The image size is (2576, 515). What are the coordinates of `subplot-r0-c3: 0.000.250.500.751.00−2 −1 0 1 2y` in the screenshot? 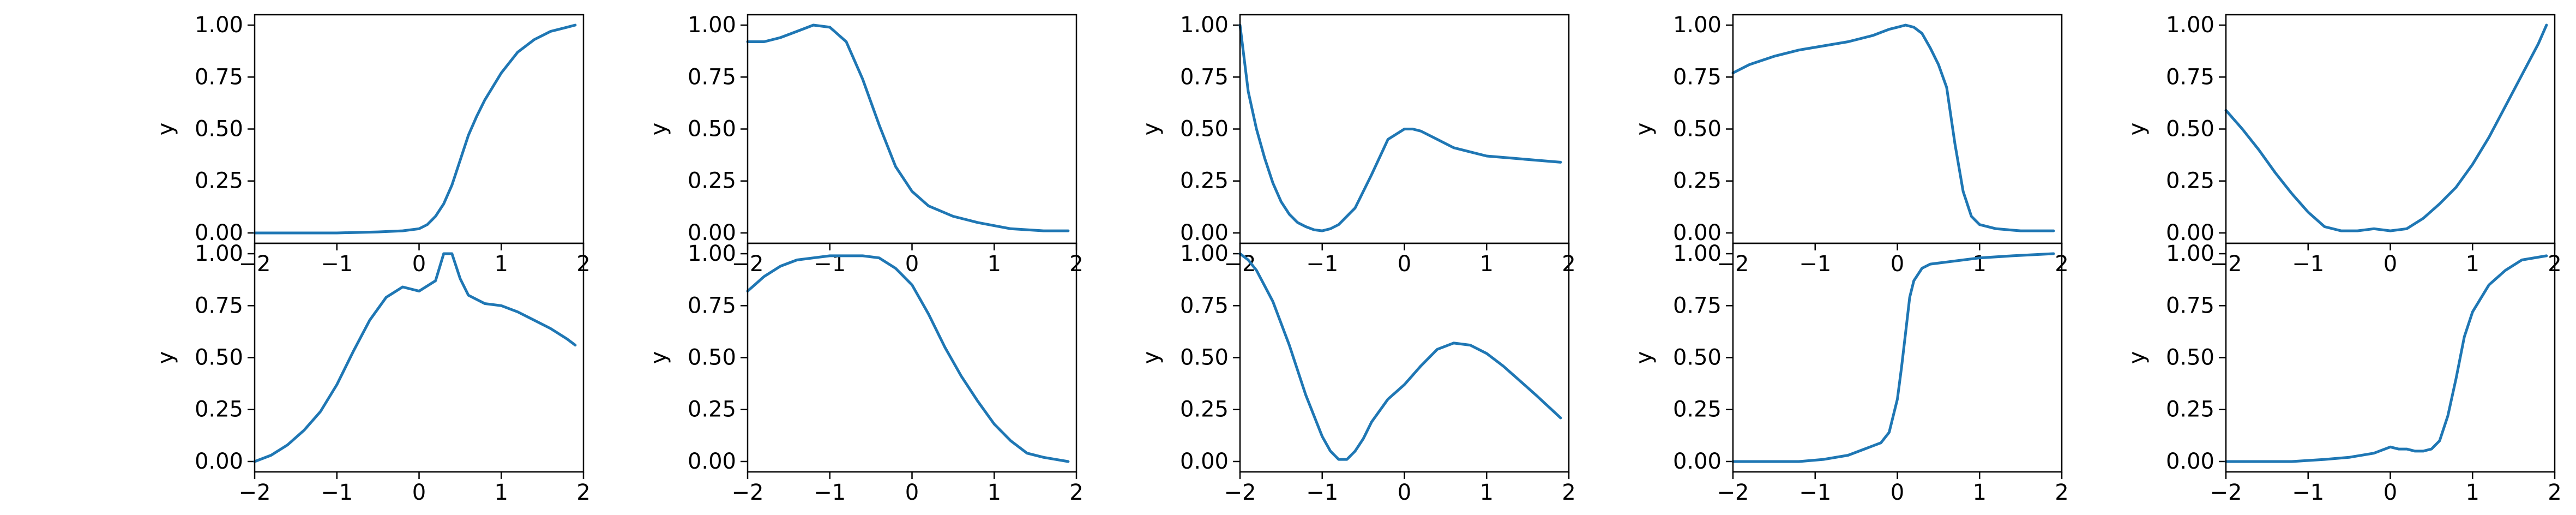 It's located at (1850, 145).